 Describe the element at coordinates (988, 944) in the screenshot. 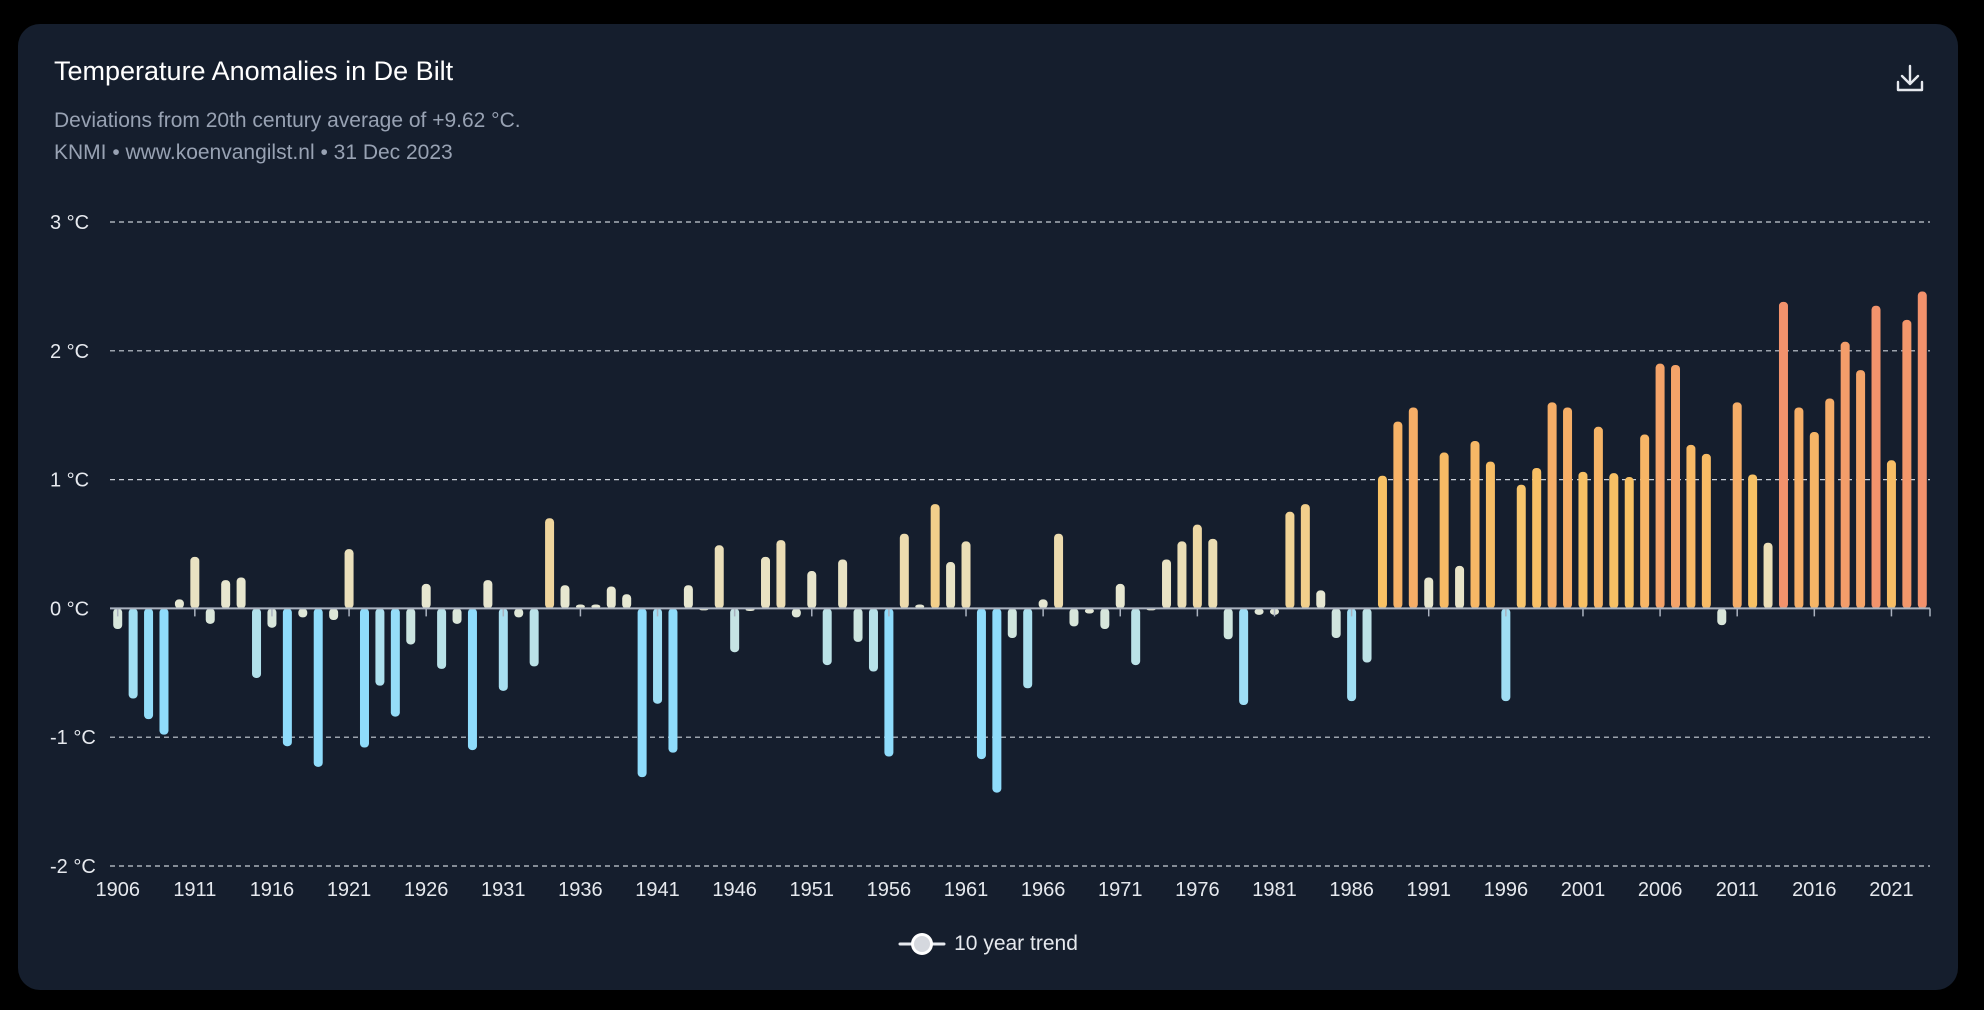

I see `legend-item-10-year-trend: 10 year trend` at that location.